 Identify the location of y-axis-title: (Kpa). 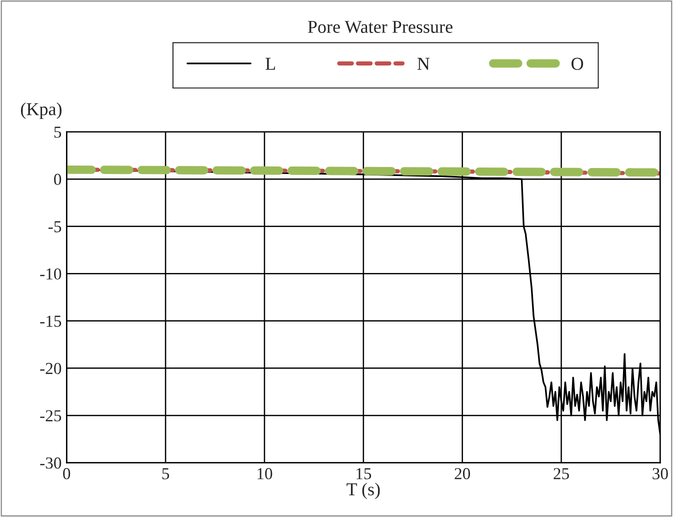
(41, 110).